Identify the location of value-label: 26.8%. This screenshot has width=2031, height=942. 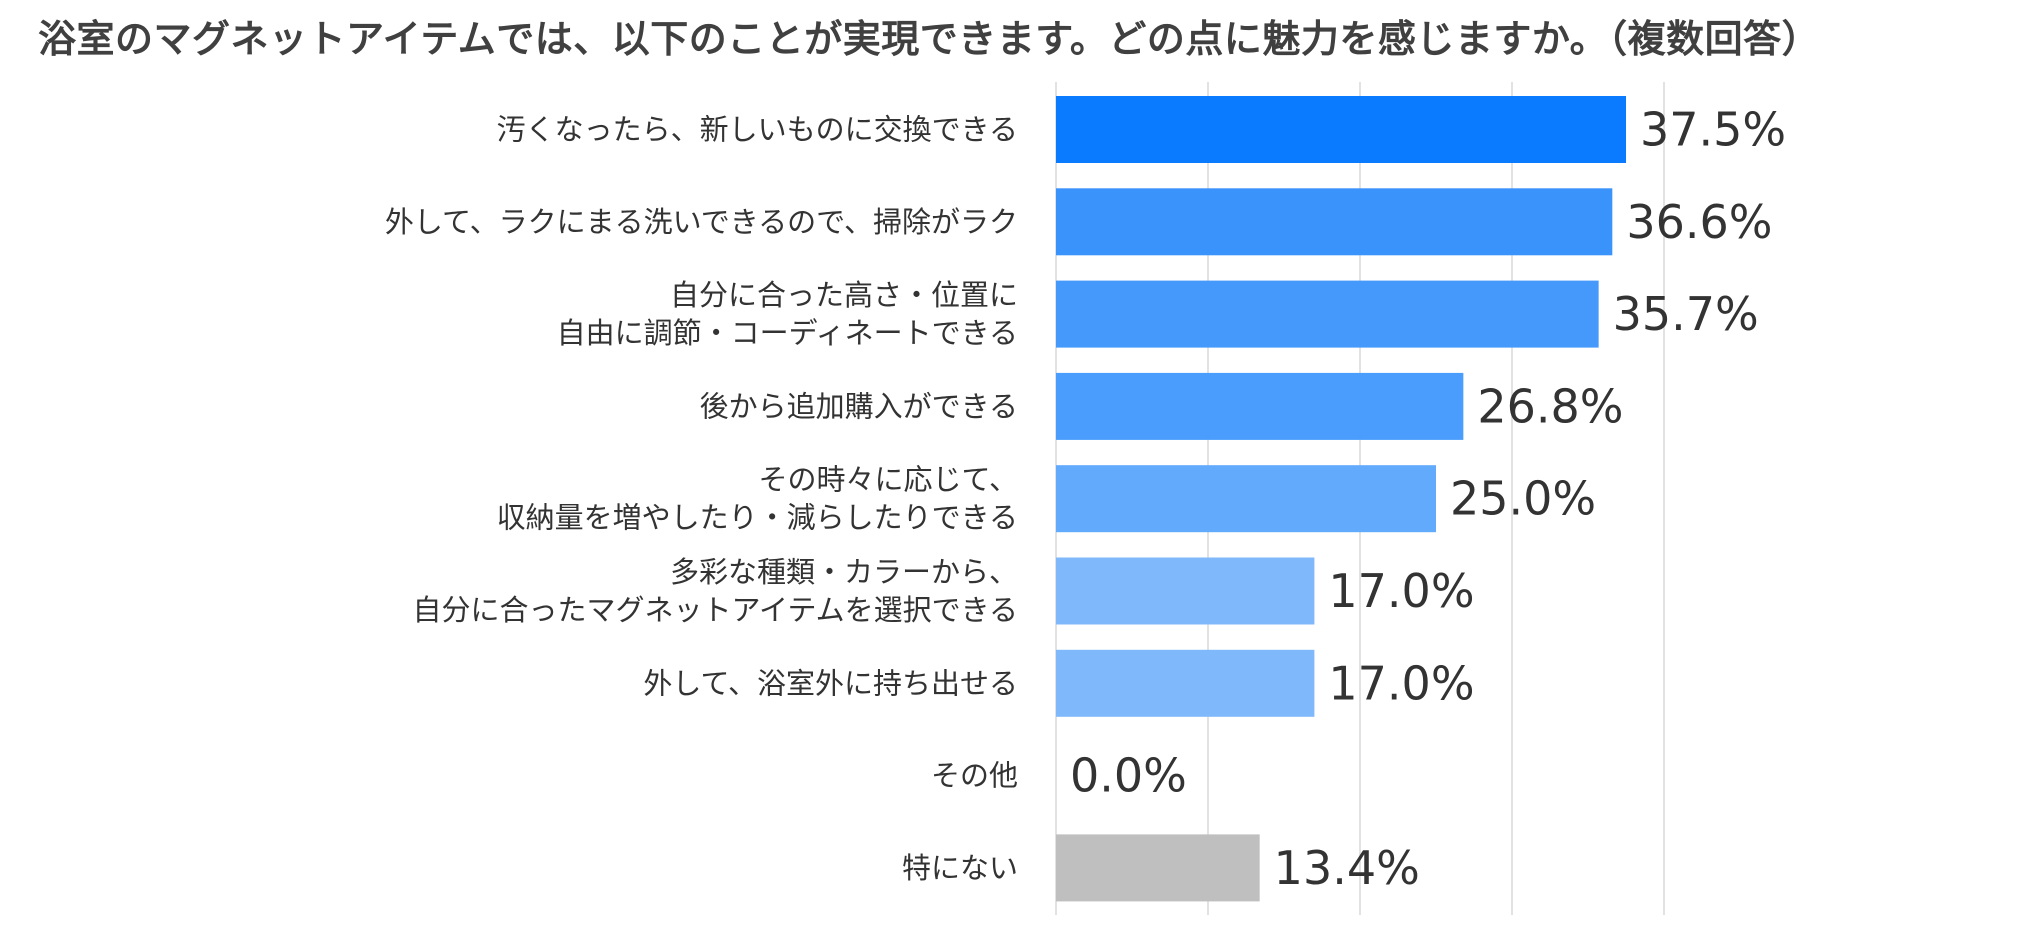
(1550, 406).